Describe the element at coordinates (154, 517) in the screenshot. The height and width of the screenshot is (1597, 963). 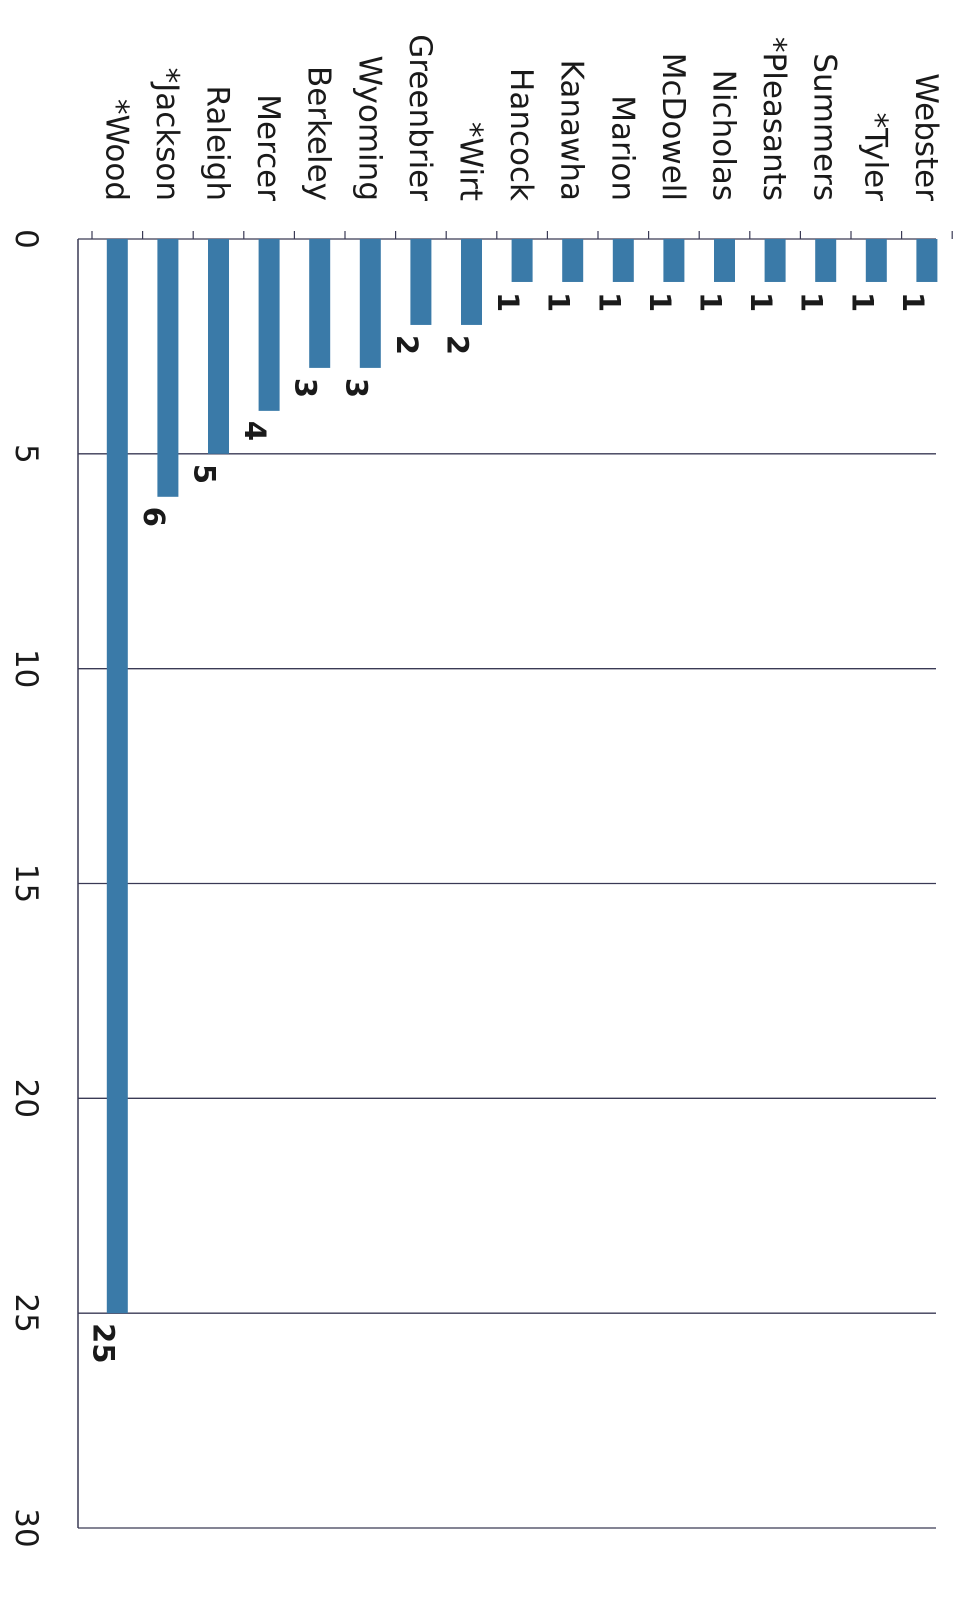
I see `value-label: 6` at that location.